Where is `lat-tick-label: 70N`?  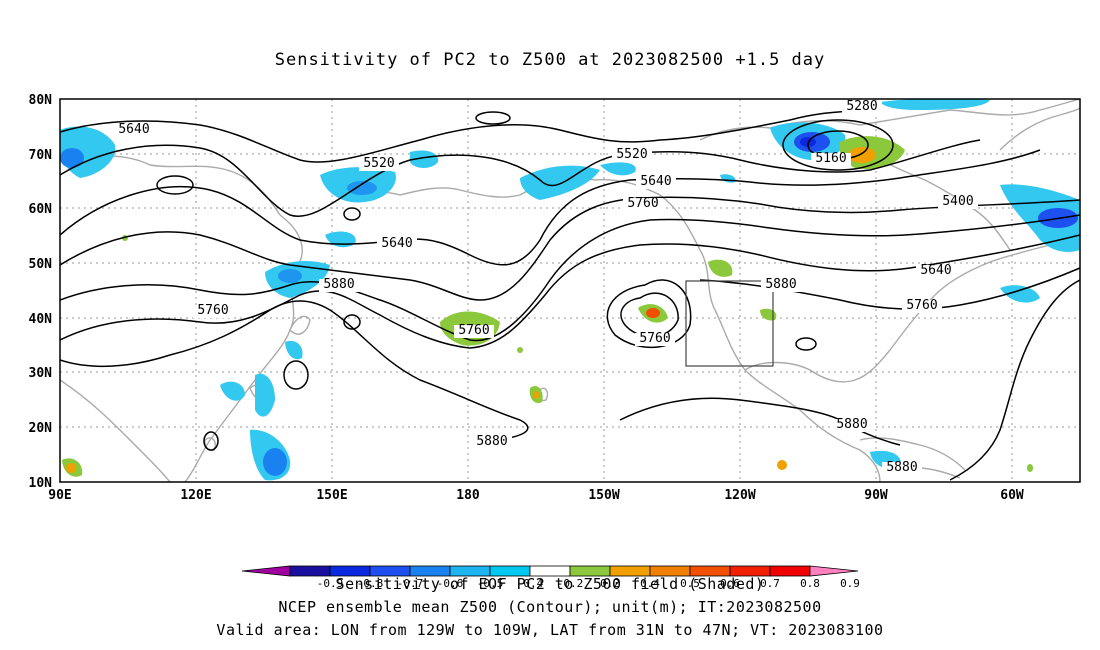 lat-tick-label: 70N is located at coordinates (41, 155).